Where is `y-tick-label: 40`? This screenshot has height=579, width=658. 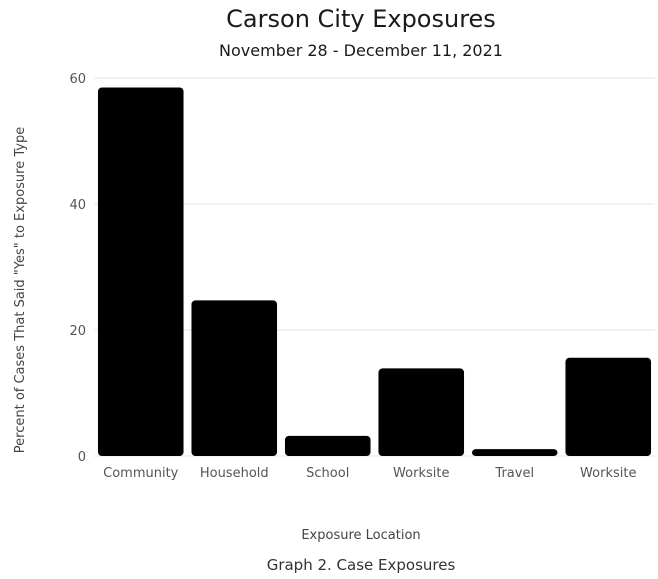
y-tick-label: 40 is located at coordinates (77, 205).